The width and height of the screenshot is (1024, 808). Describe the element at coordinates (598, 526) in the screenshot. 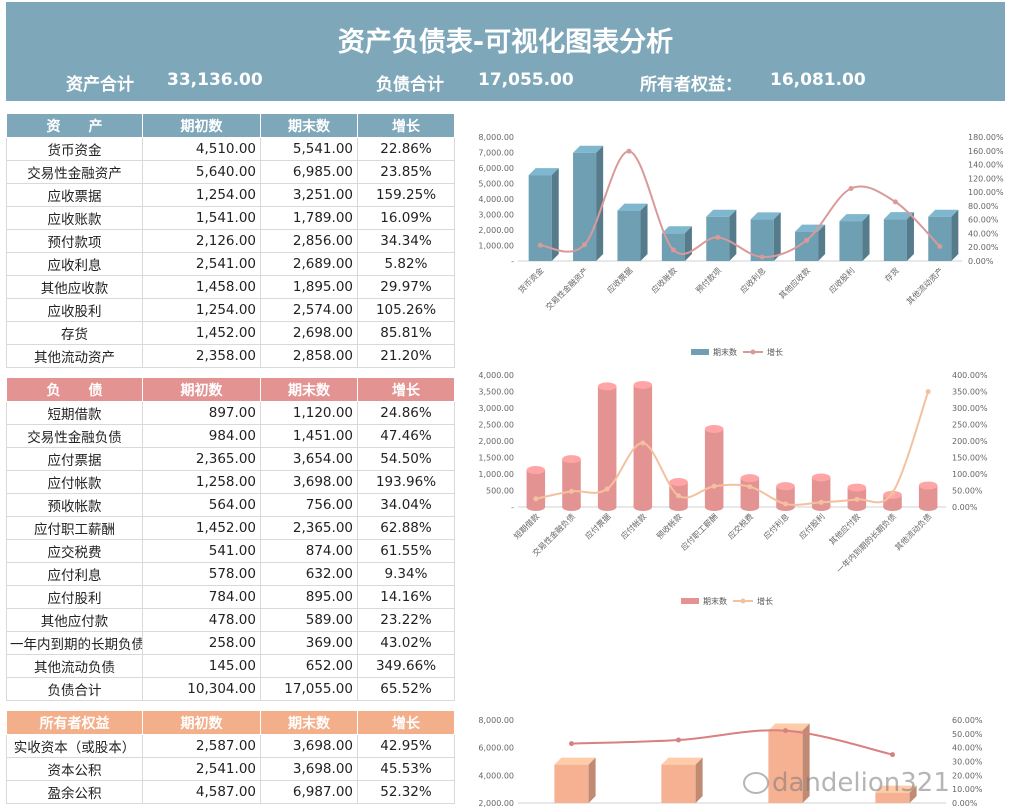

I see `x-tick-label: 应付票据` at that location.